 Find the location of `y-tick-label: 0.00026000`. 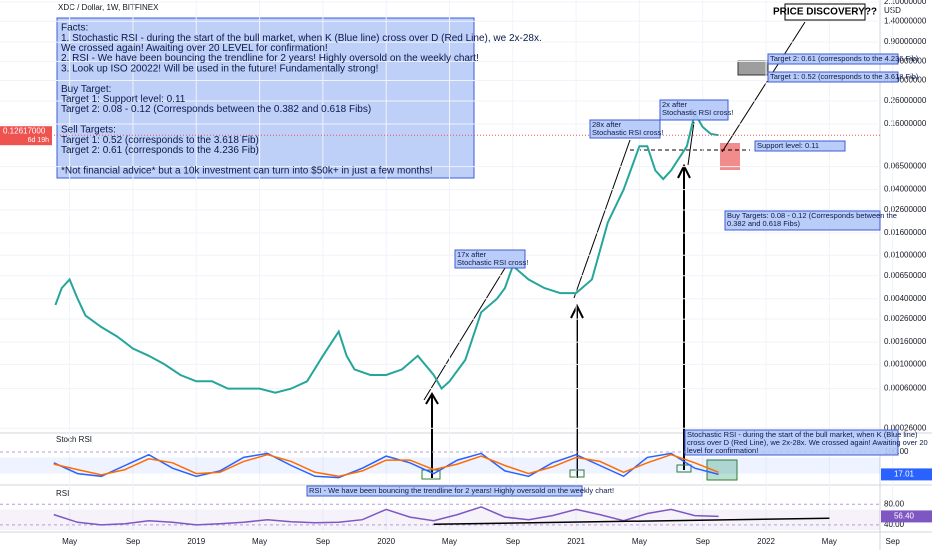

y-tick-label: 0.00026000 is located at coordinates (905, 427).